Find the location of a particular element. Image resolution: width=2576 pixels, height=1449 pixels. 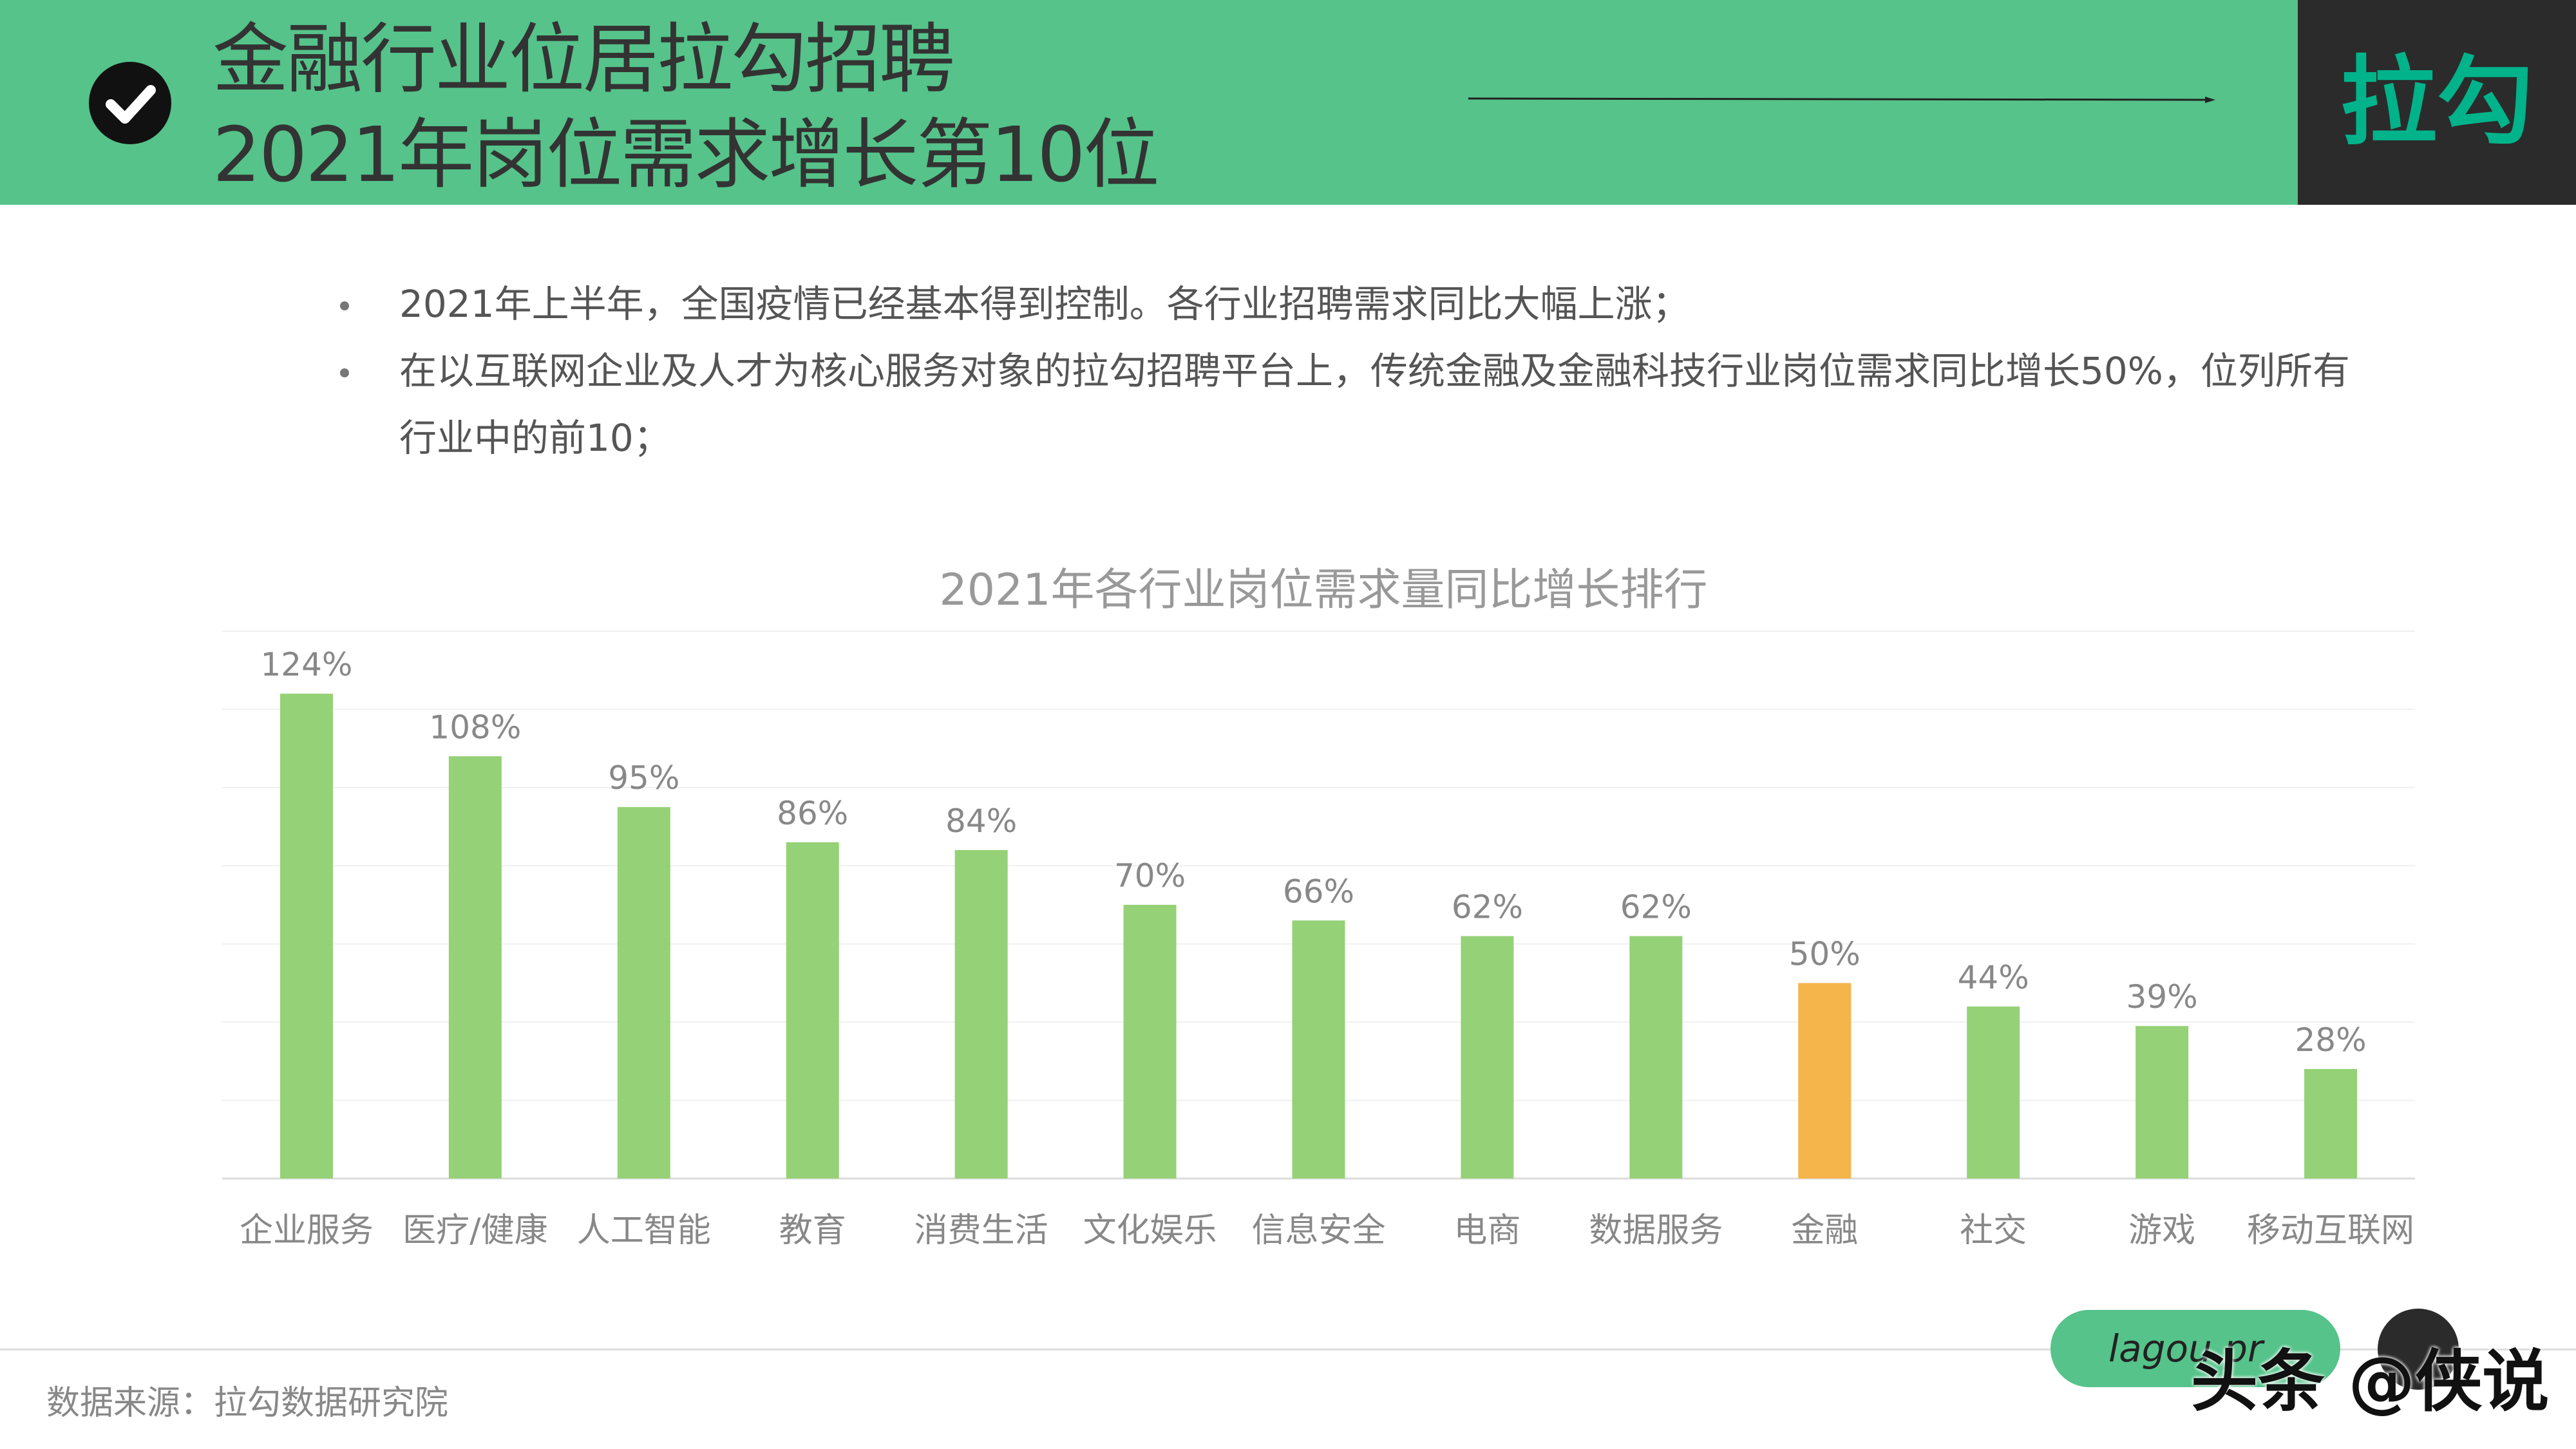

x-tick-label-10: 社交 is located at coordinates (1993, 1230).